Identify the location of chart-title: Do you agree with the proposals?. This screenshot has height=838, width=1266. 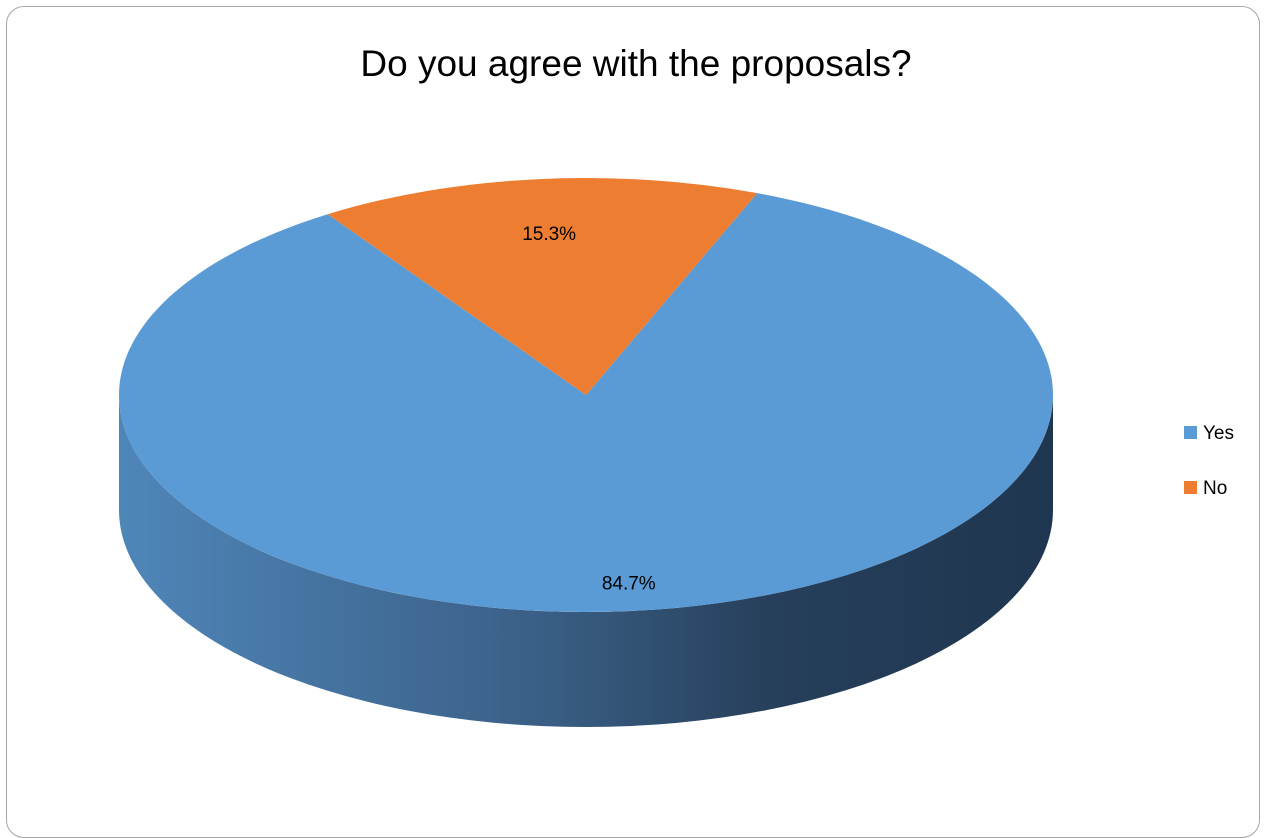
(635, 63).